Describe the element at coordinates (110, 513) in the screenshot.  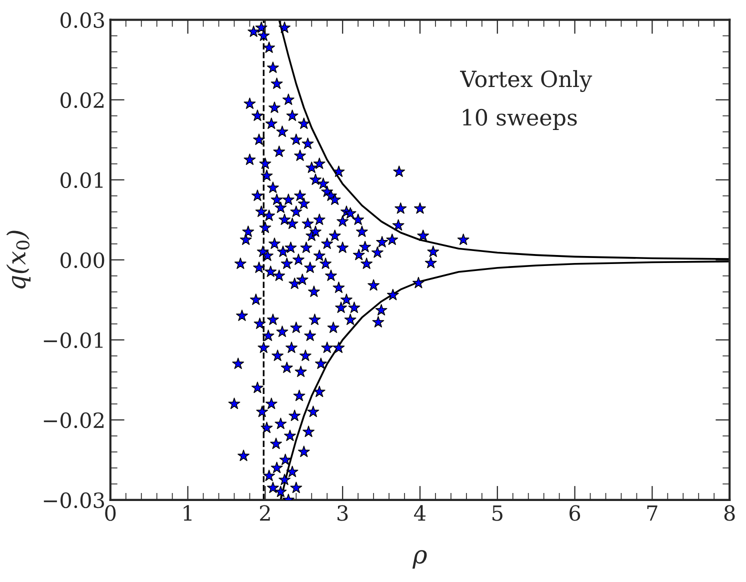
I see `x-tick-label: 0` at that location.